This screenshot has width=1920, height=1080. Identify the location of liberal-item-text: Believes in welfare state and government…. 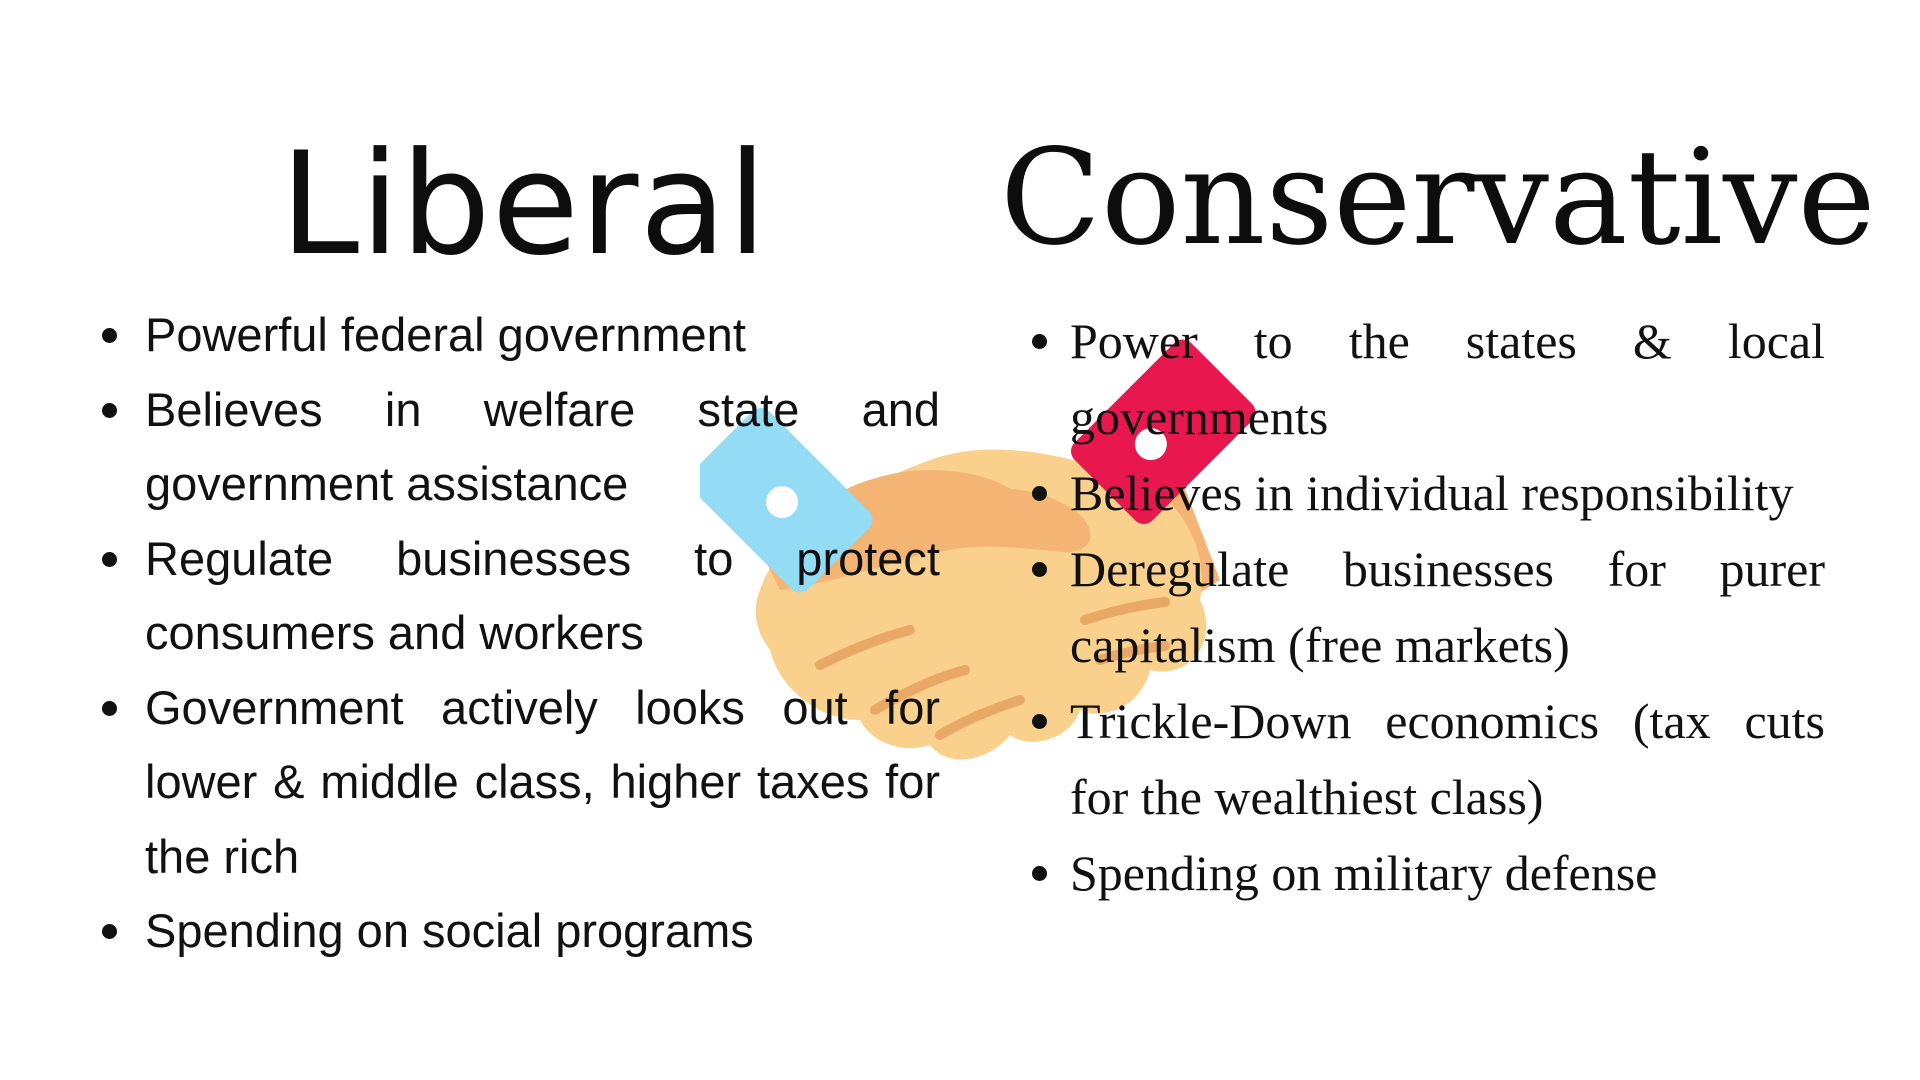
(542, 446).